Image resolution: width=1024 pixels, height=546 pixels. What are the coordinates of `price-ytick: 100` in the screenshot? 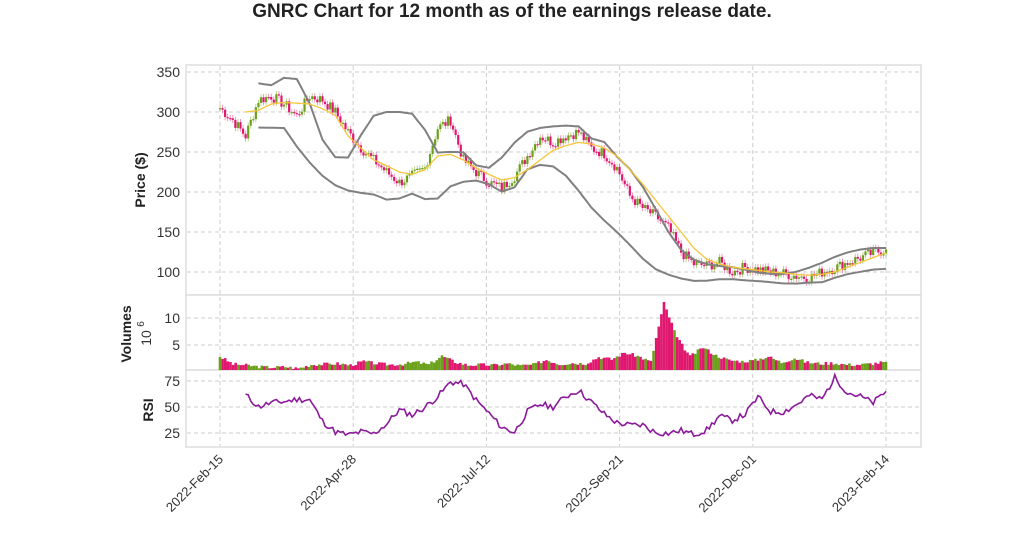 It's located at (169, 272).